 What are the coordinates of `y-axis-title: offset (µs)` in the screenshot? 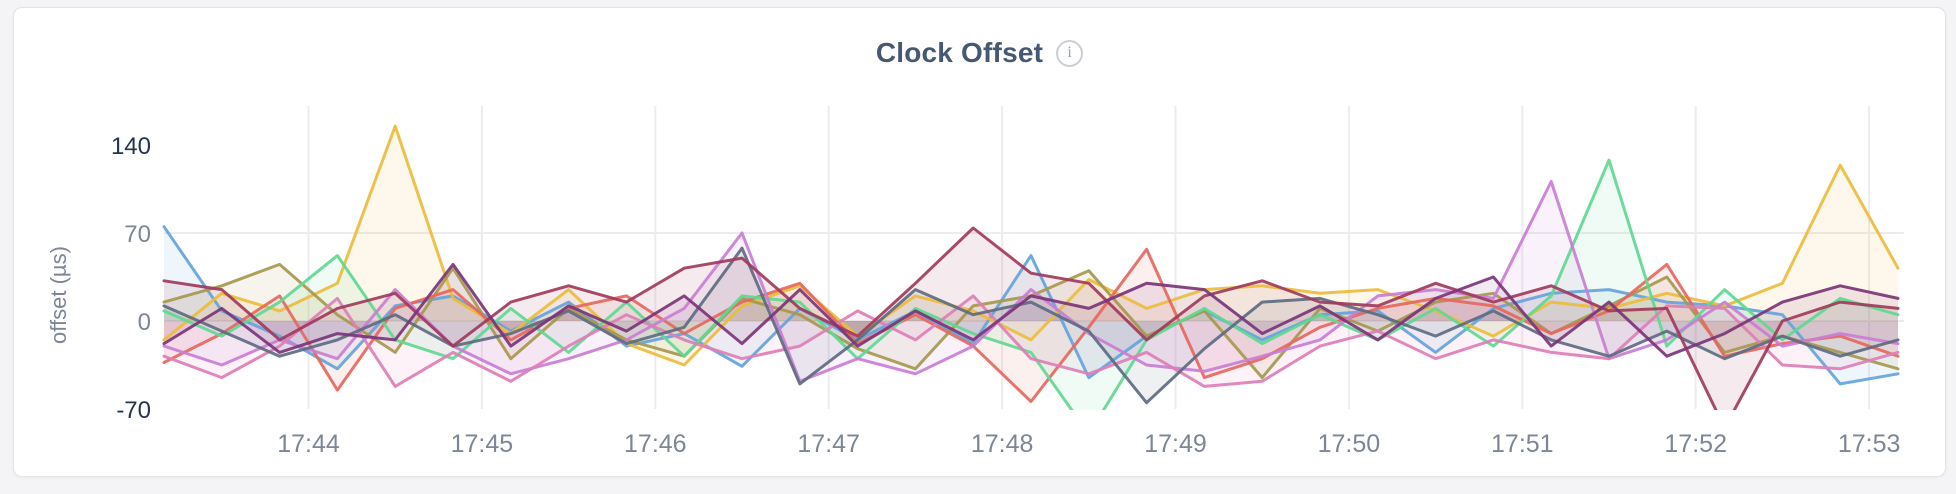 It's located at (58, 295).